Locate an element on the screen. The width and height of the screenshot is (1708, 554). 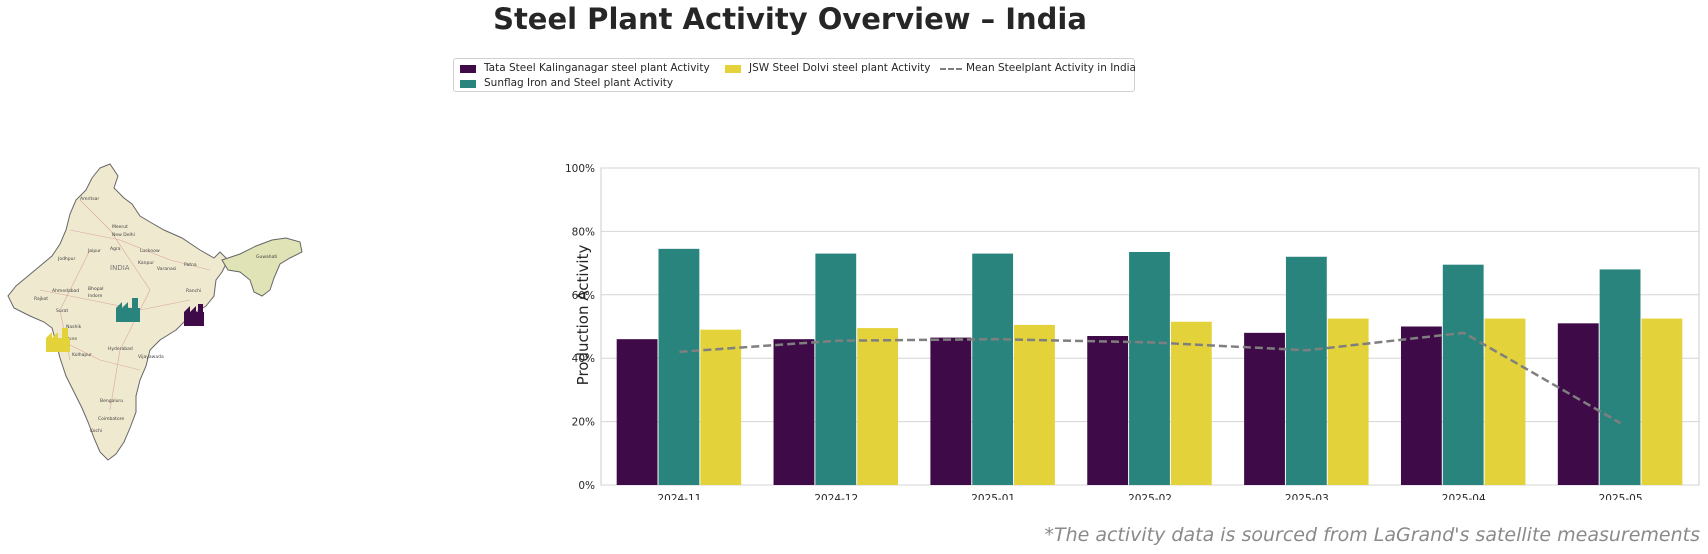
y-tick-label: 100% is located at coordinates (580, 169).